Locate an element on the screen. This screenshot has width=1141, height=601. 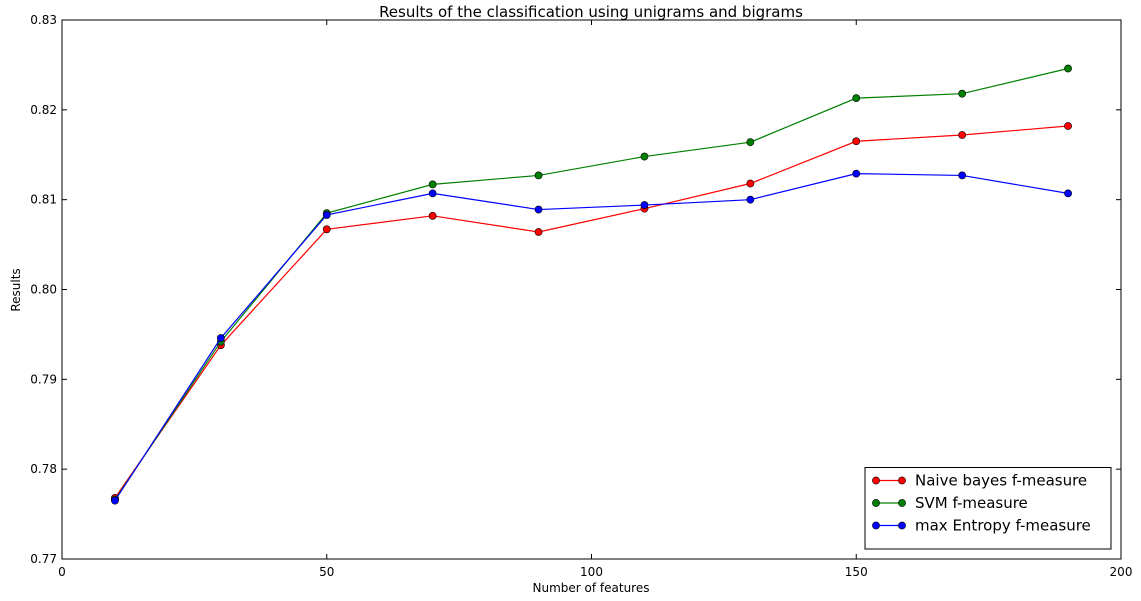
legend-label: SVM f-measure is located at coordinates (971, 503).